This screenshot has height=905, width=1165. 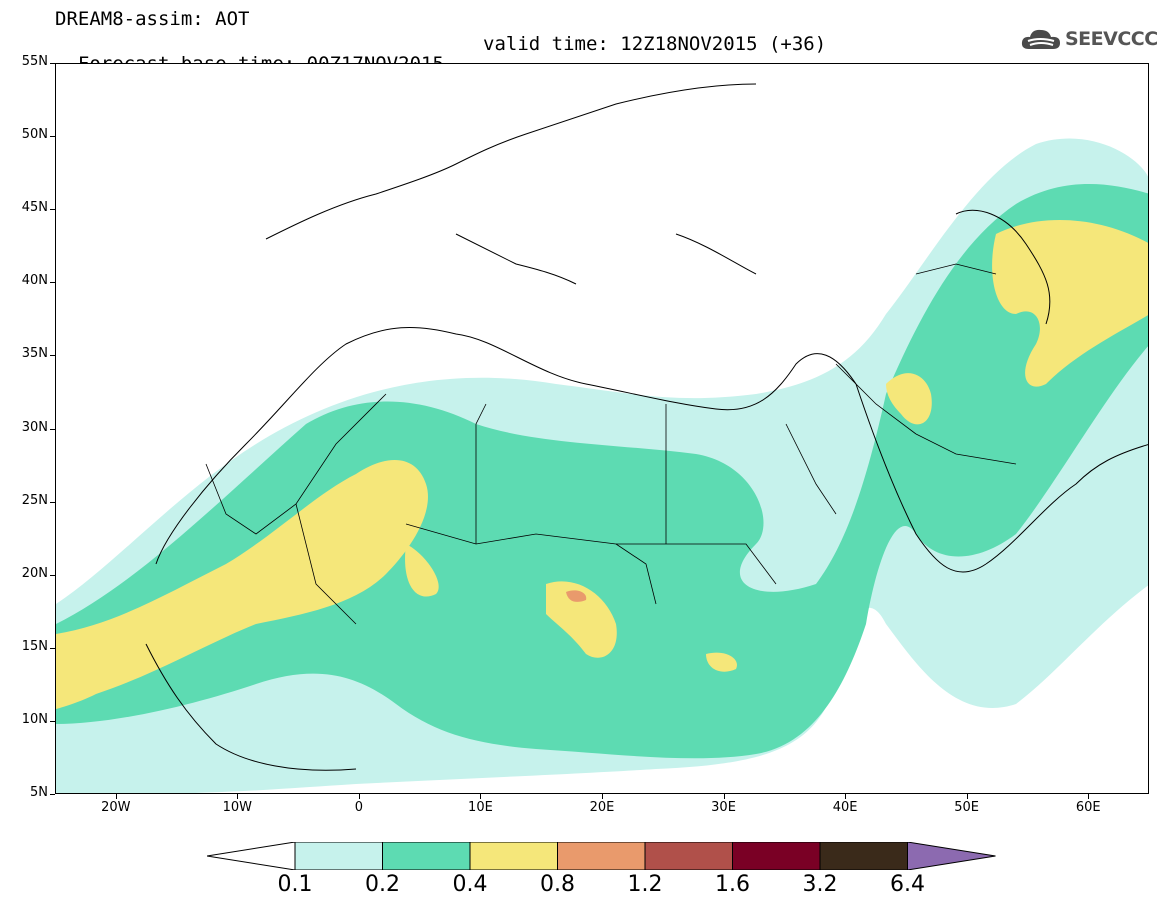 What do you see at coordinates (34, 135) in the screenshot?
I see `lat-label: 50N` at bounding box center [34, 135].